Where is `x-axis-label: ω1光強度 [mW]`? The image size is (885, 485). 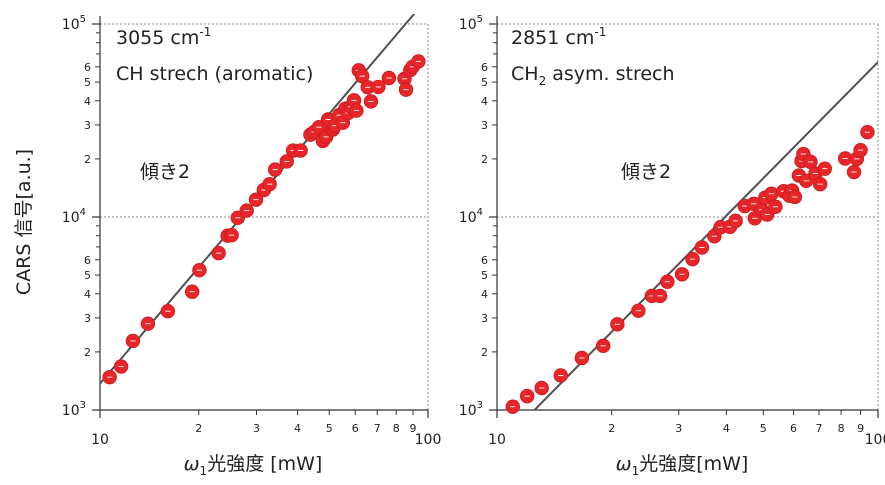
x-axis-label: ω1光強度 [mW] is located at coordinates (253, 465).